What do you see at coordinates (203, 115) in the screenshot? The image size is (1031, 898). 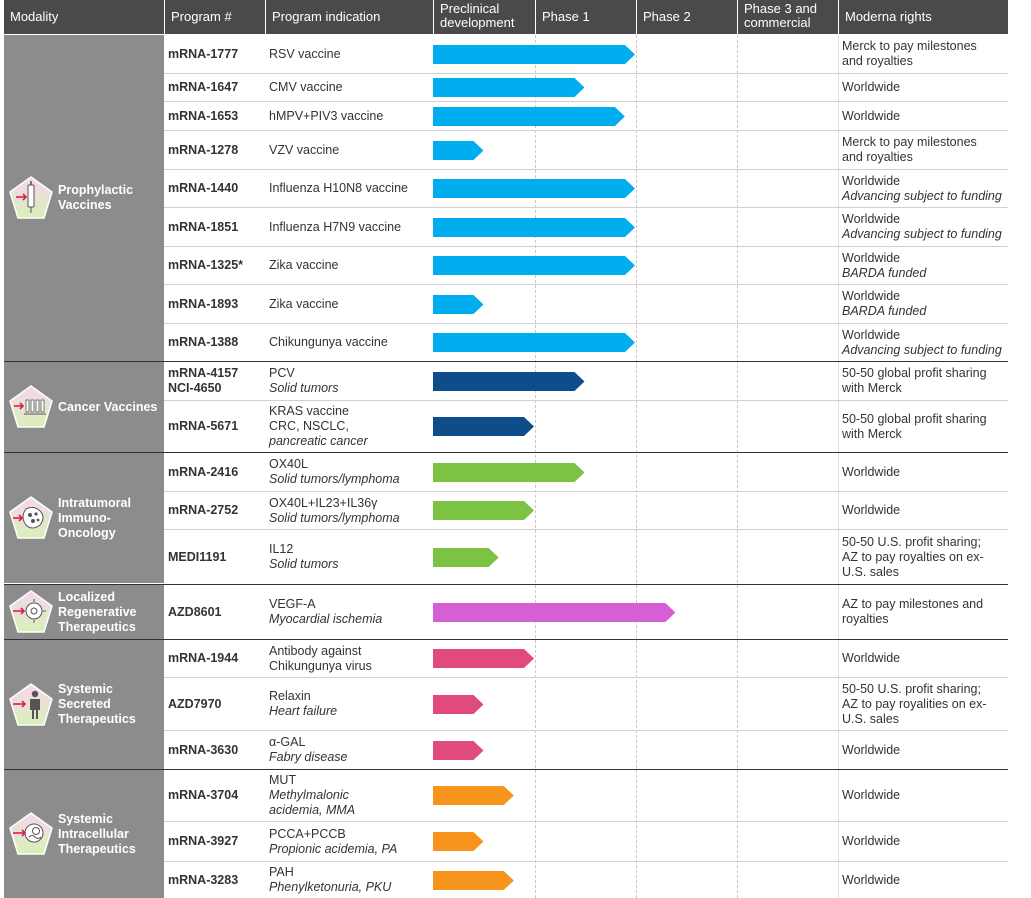 I see `program-number-line: mRNA-1653` at bounding box center [203, 115].